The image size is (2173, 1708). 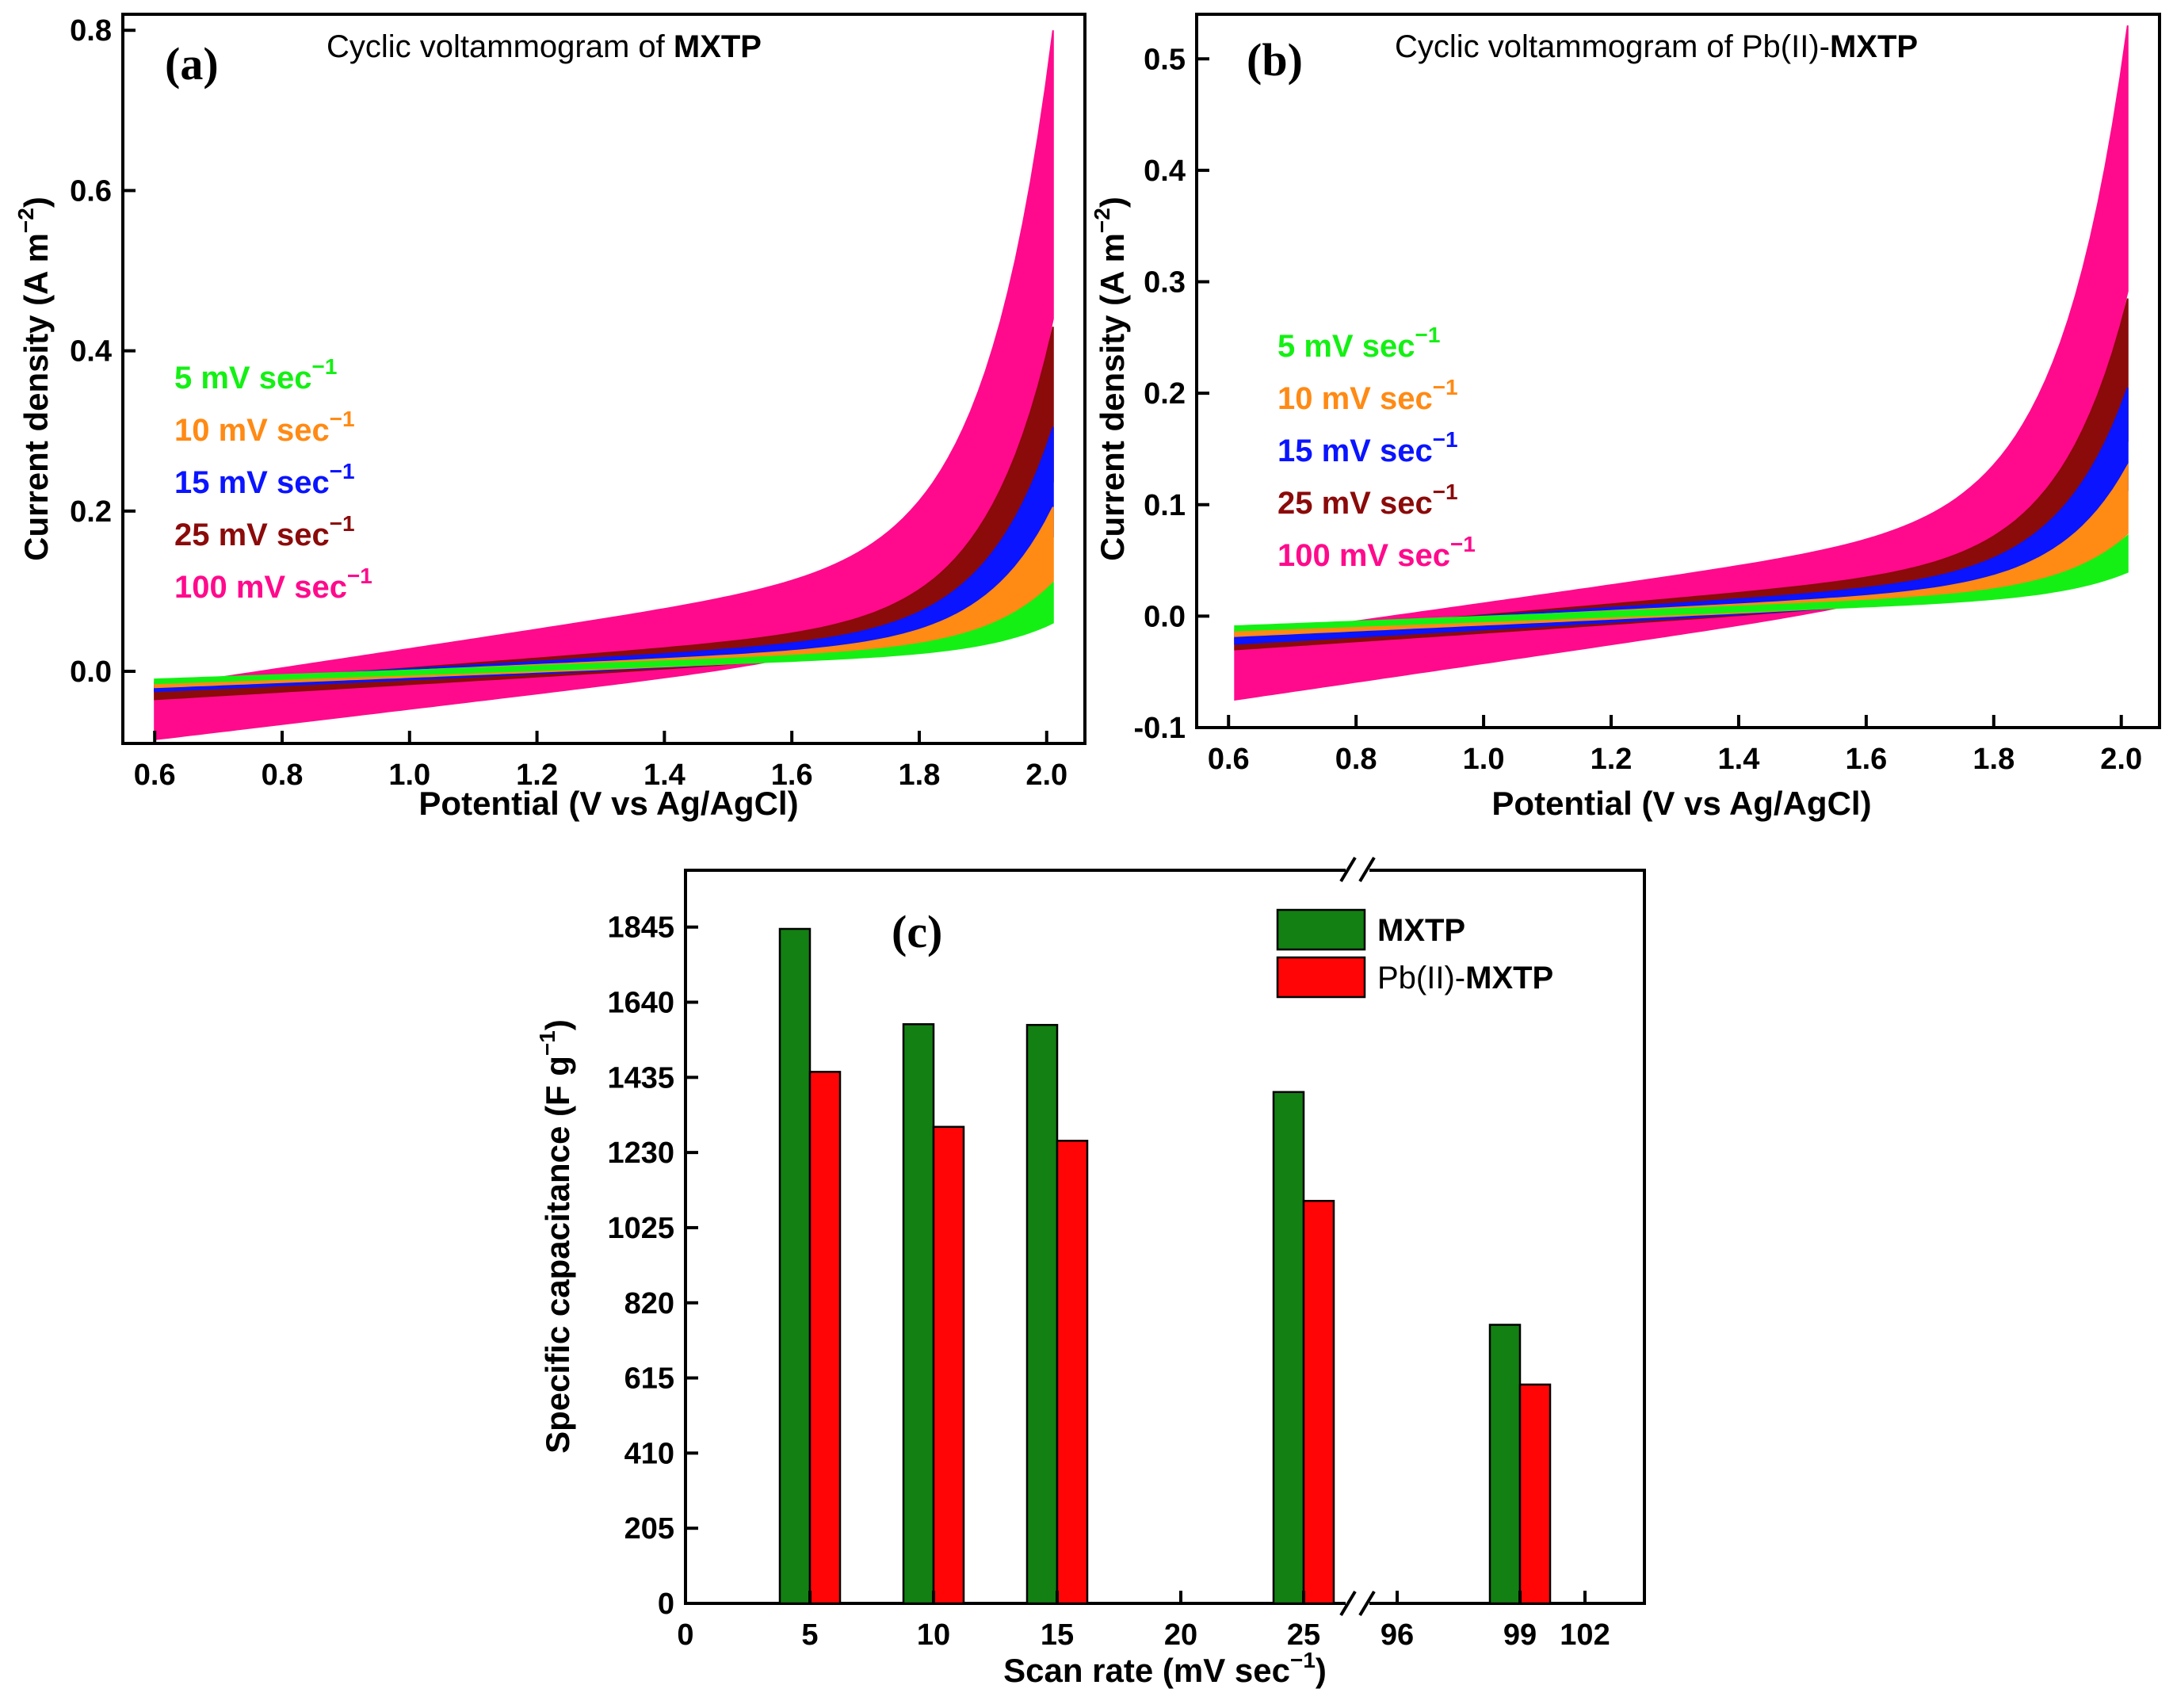 I want to click on x-tick-label: 1.0, so click(x=409, y=775).